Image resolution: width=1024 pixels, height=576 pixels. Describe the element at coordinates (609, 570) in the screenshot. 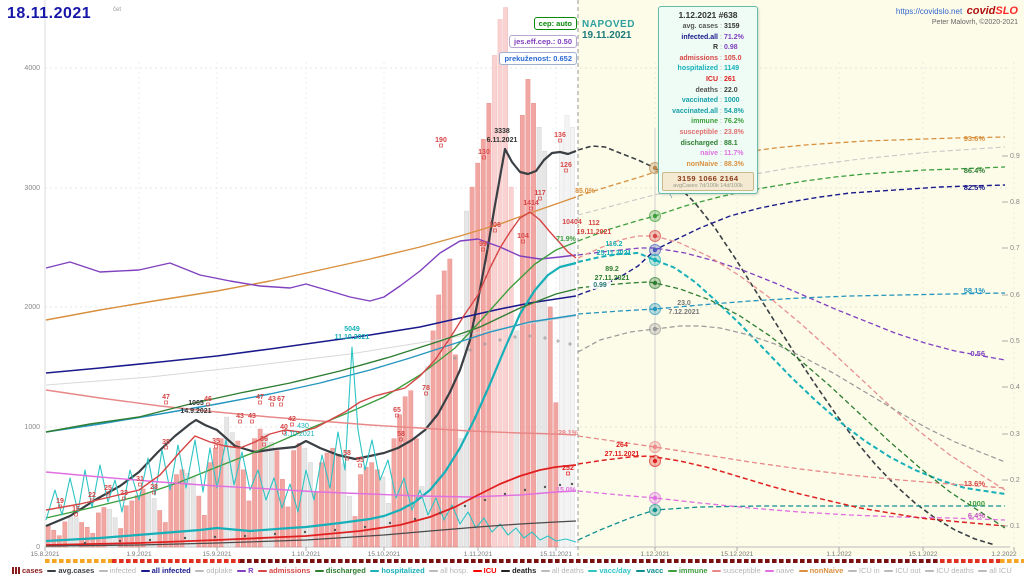

I see `legend-item-vacc-day: vacc/day` at that location.